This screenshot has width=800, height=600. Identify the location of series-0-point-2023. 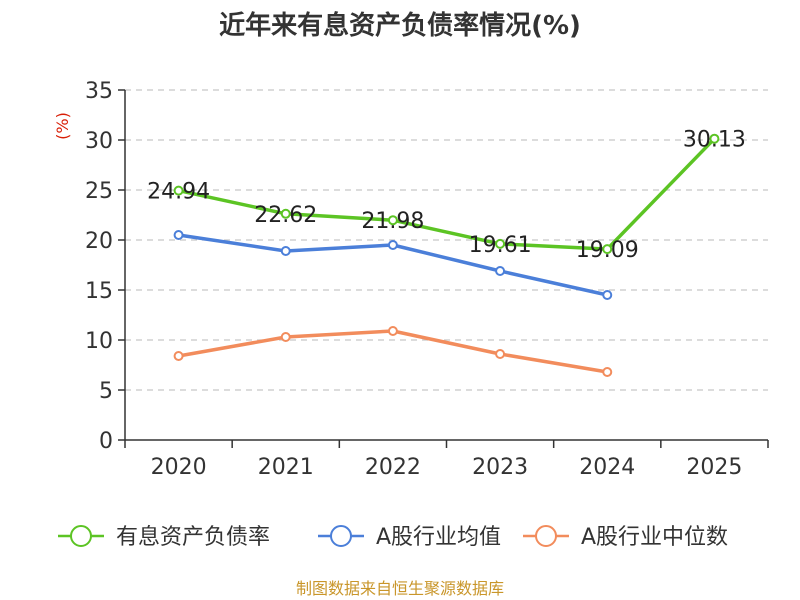
(500, 243).